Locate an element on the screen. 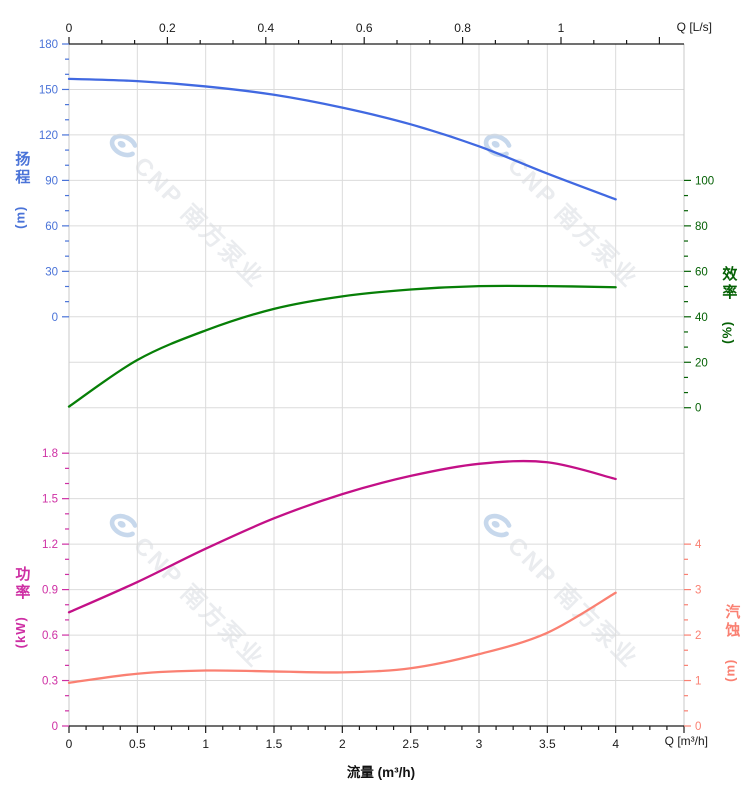 The height and width of the screenshot is (797, 752). efficiency-axis-title: 效率 (%) is located at coordinates (728, 310).